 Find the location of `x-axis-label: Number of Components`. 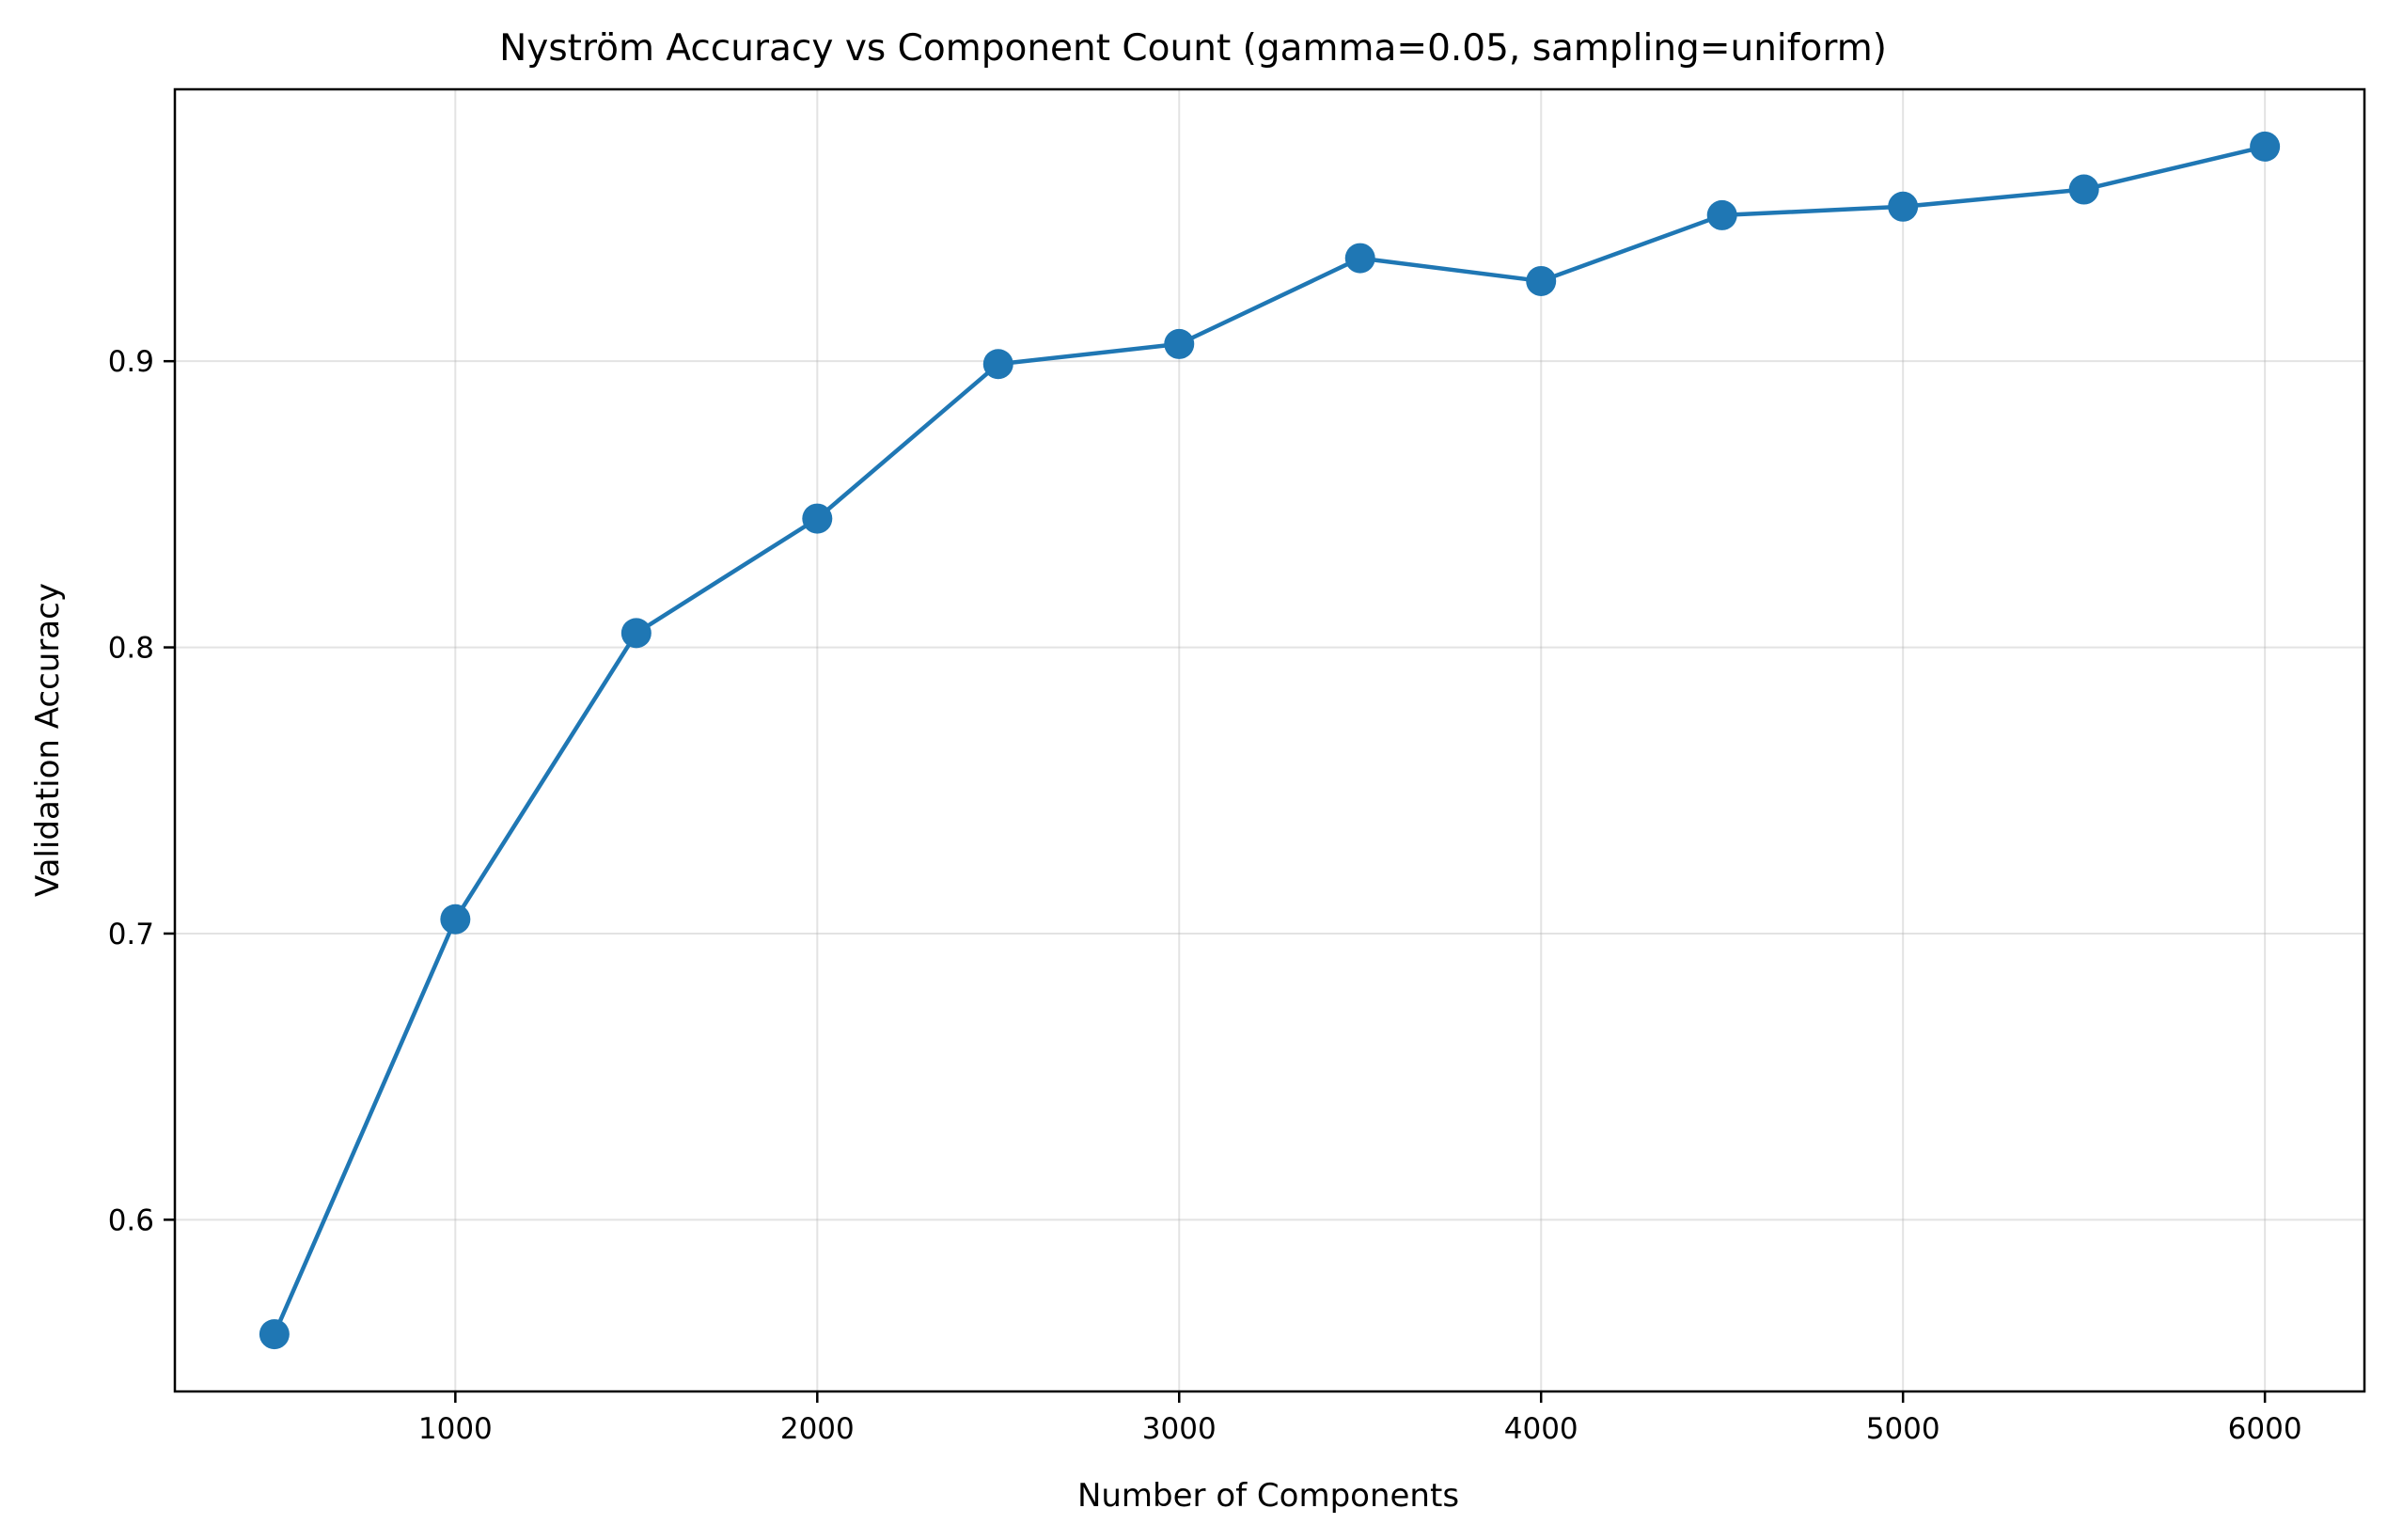

x-axis-label: Number of Components is located at coordinates (1268, 1496).